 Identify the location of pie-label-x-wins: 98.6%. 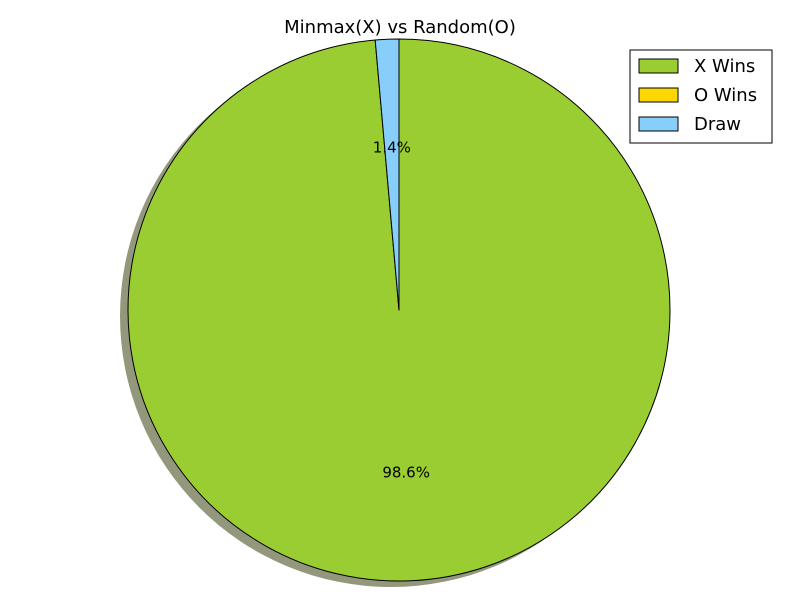
(406, 472).